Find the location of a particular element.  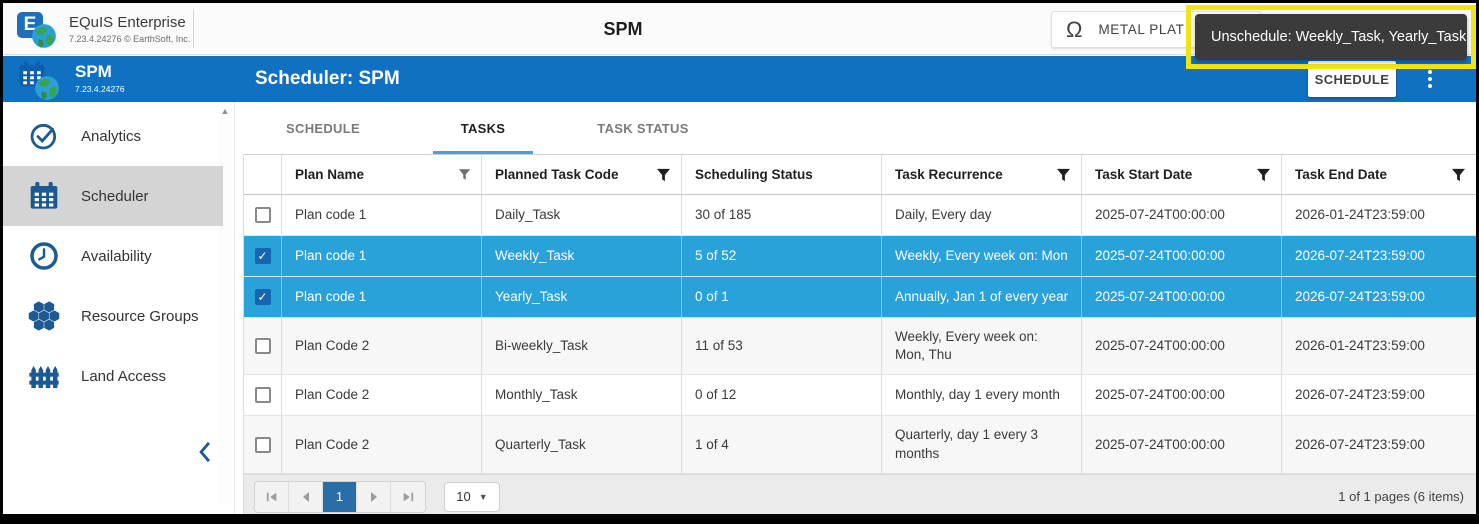

cell-planned-task-code: Daily_Task is located at coordinates (582, 215).